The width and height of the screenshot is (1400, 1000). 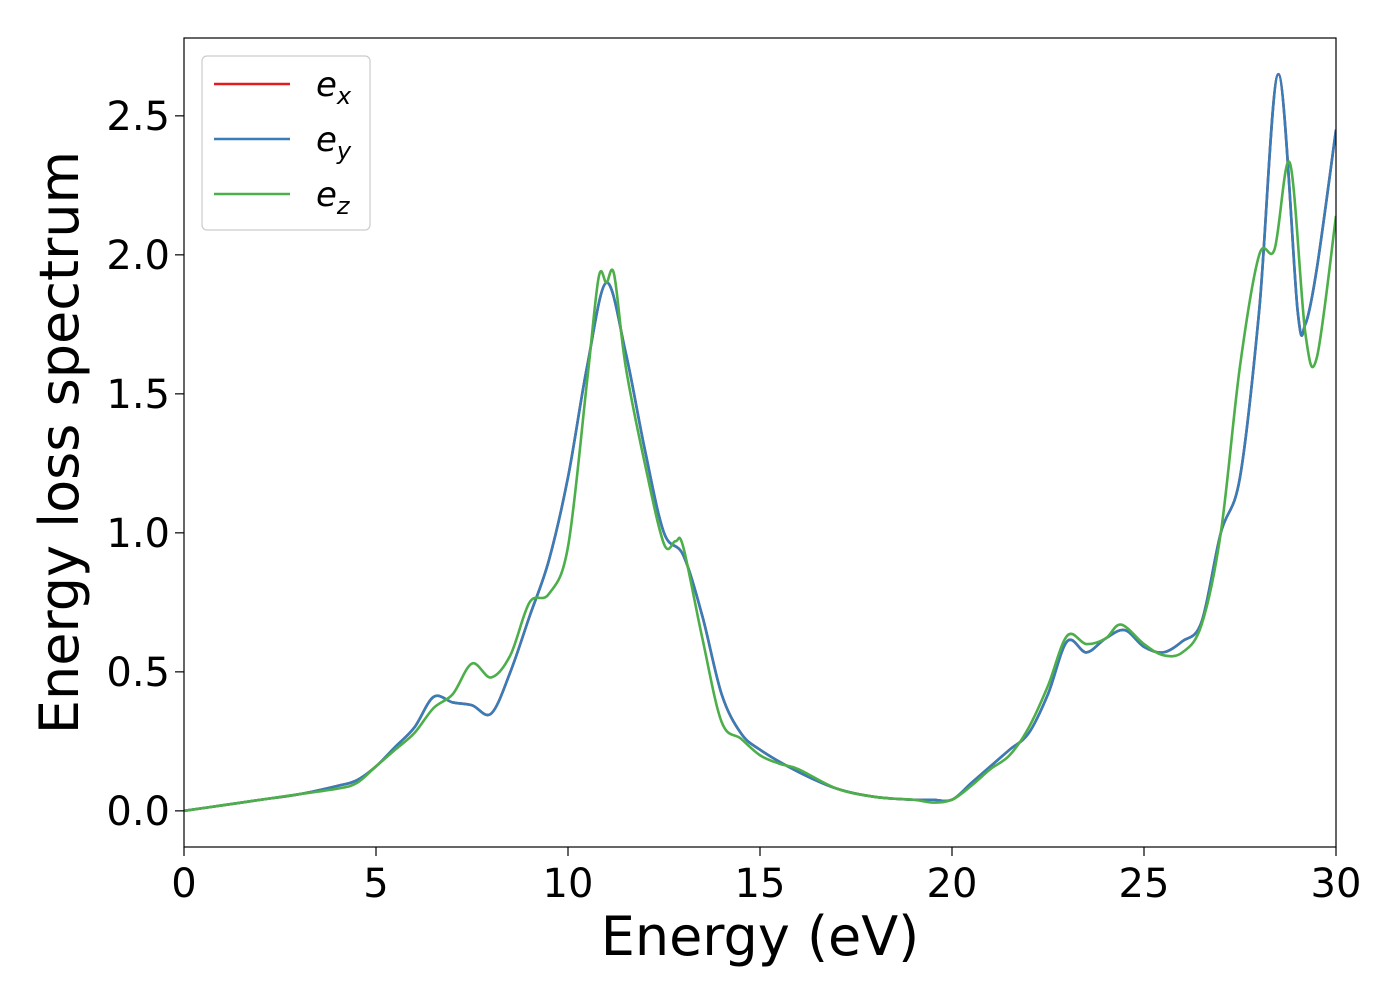 What do you see at coordinates (334, 142) in the screenshot?
I see `legend-label-y: ey` at bounding box center [334, 142].